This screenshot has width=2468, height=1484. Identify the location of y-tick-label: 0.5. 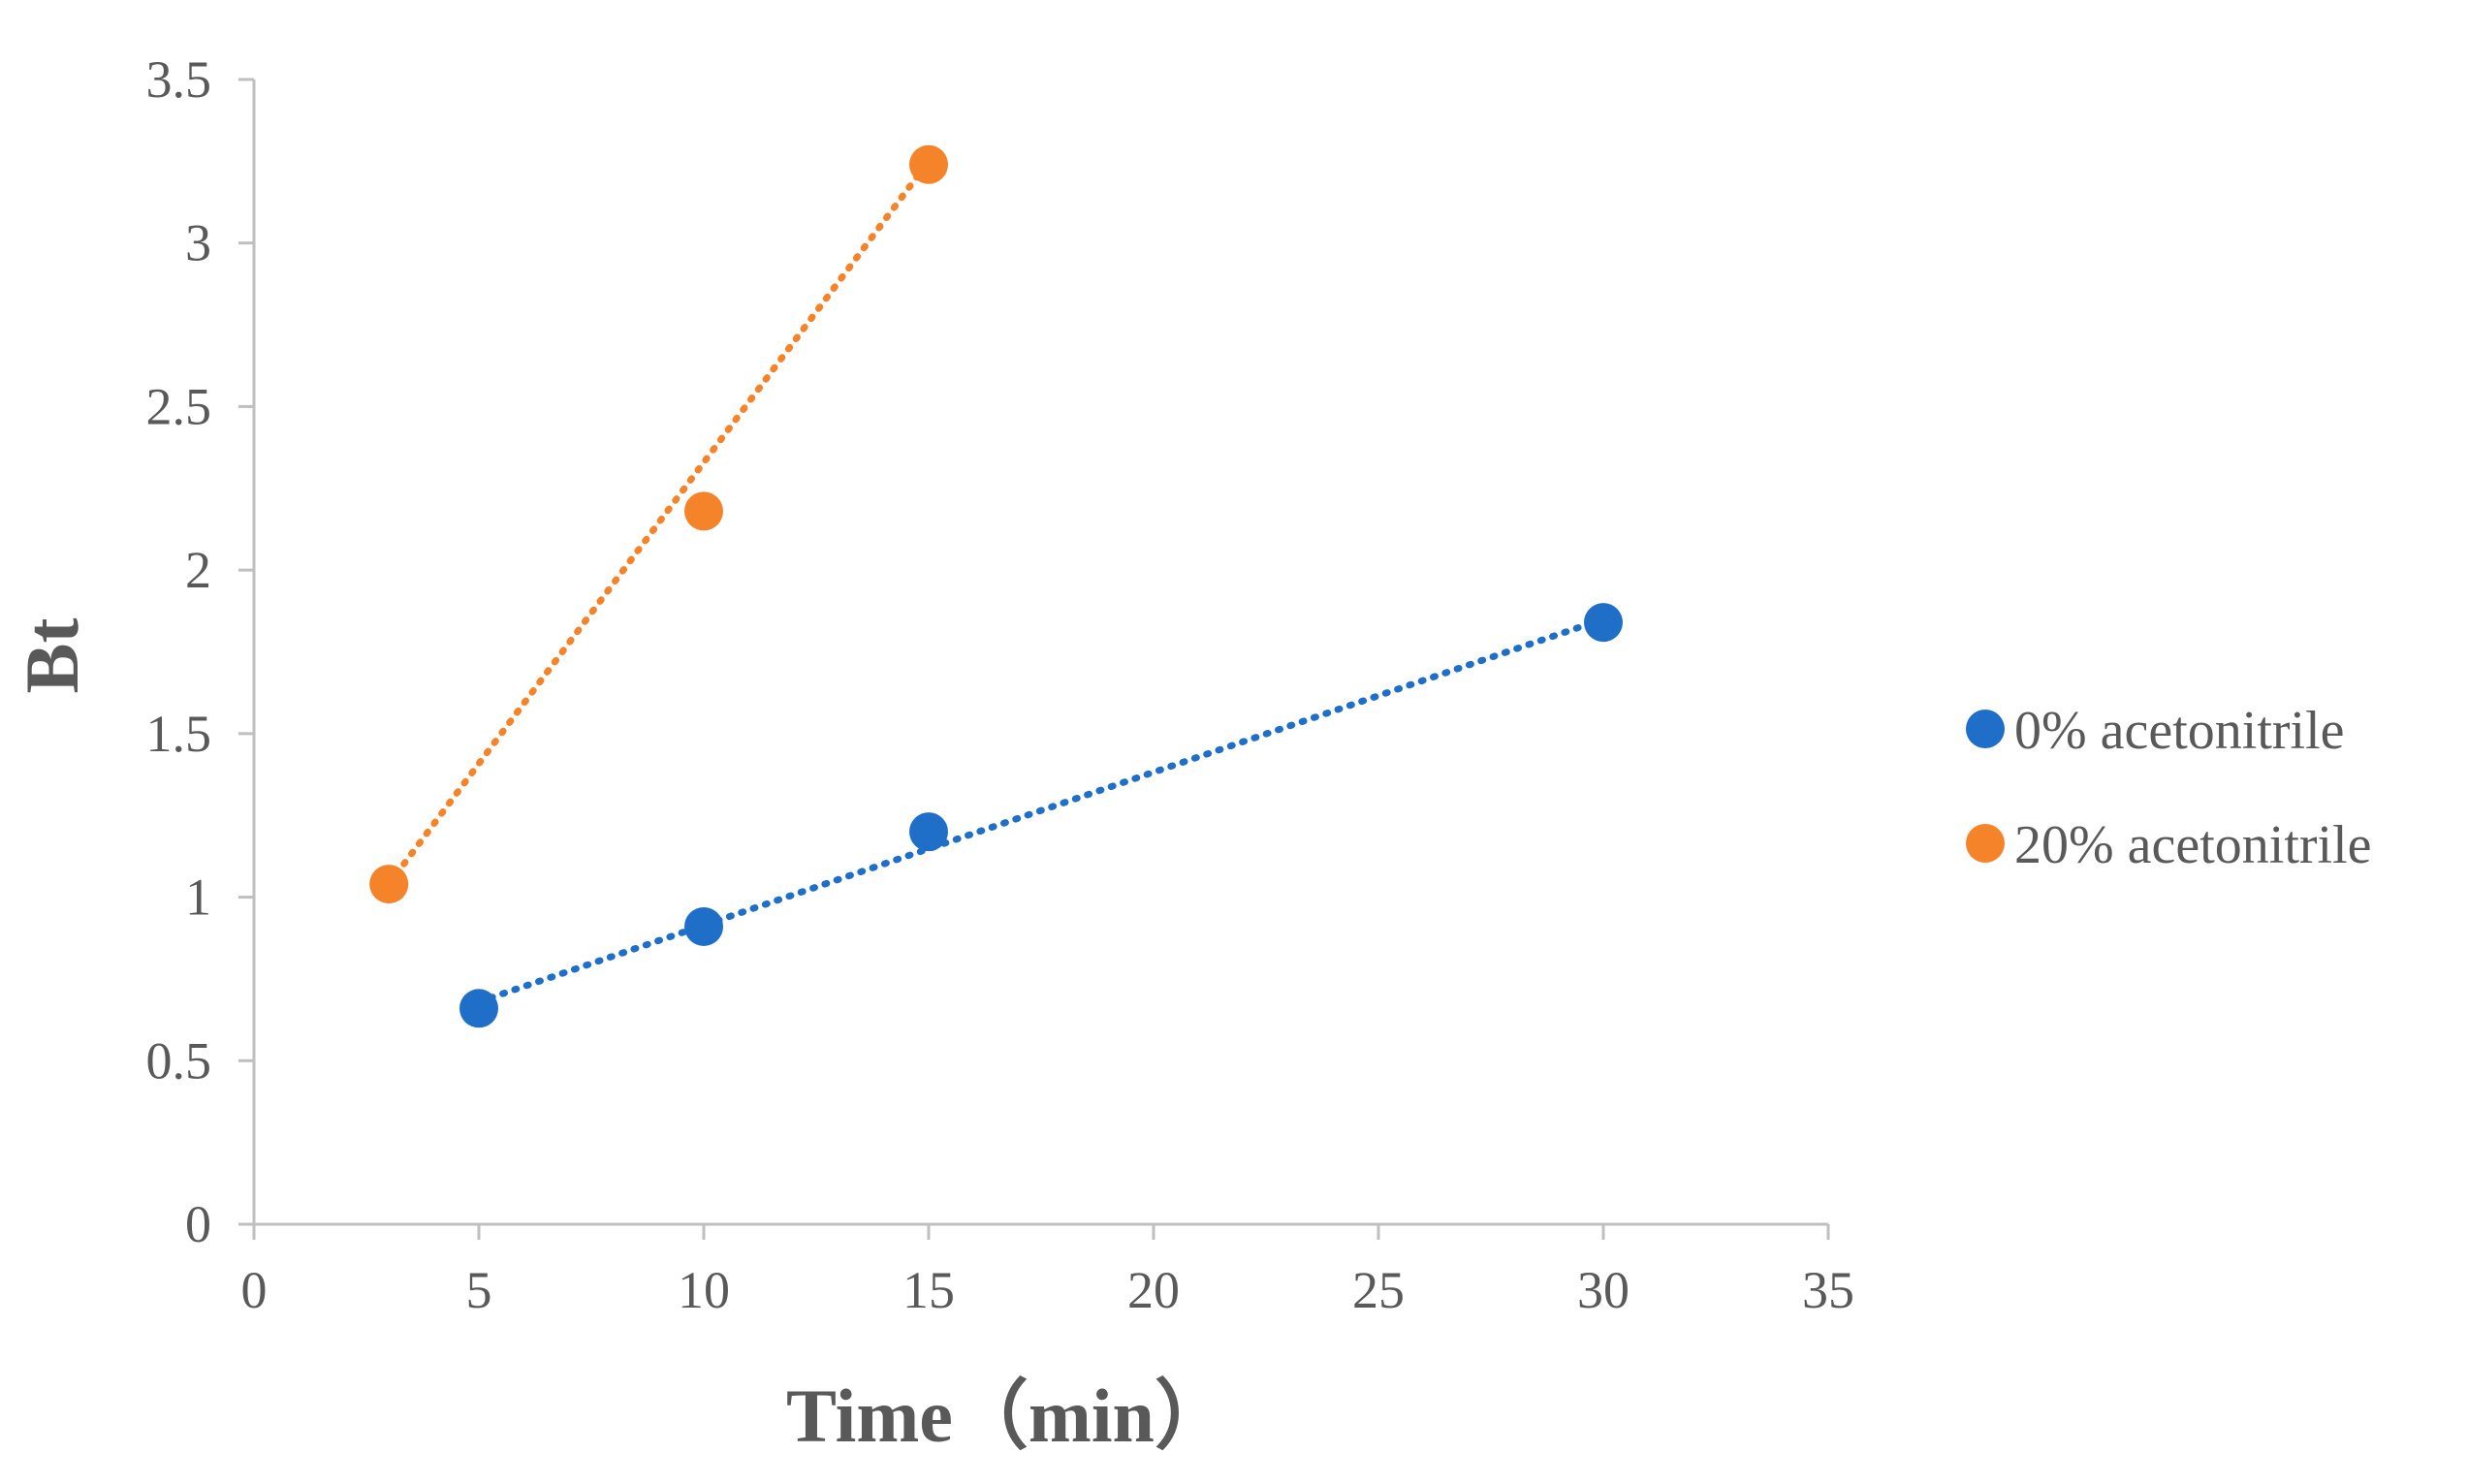
(179, 1060).